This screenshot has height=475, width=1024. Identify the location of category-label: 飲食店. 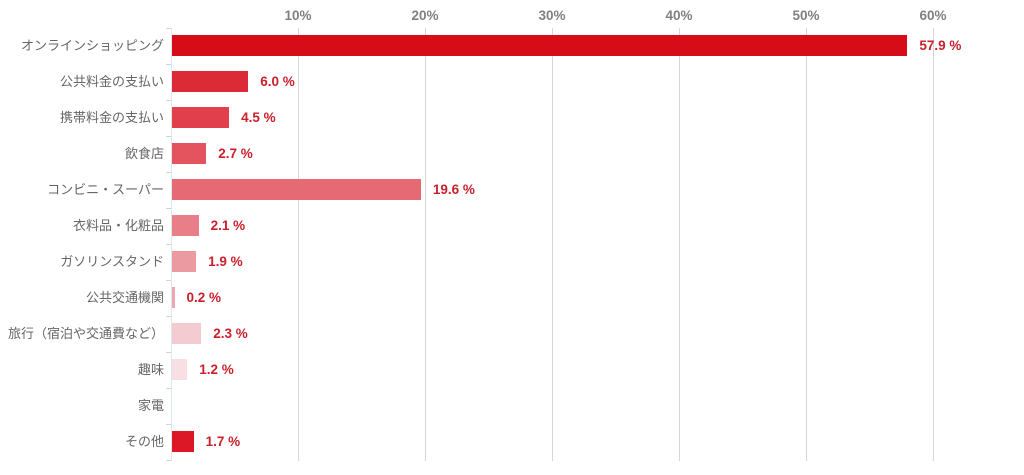
(144, 153).